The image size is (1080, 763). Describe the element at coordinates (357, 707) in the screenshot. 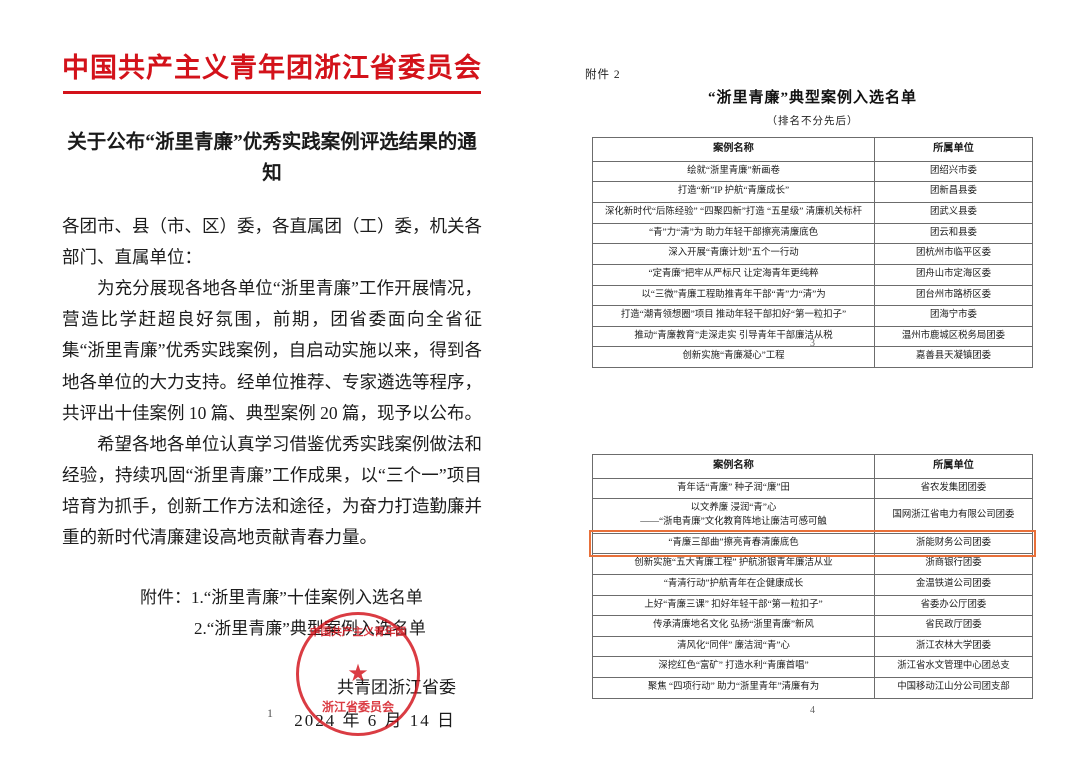

I see `seal-bottom-text: 浙江省委员会` at that location.